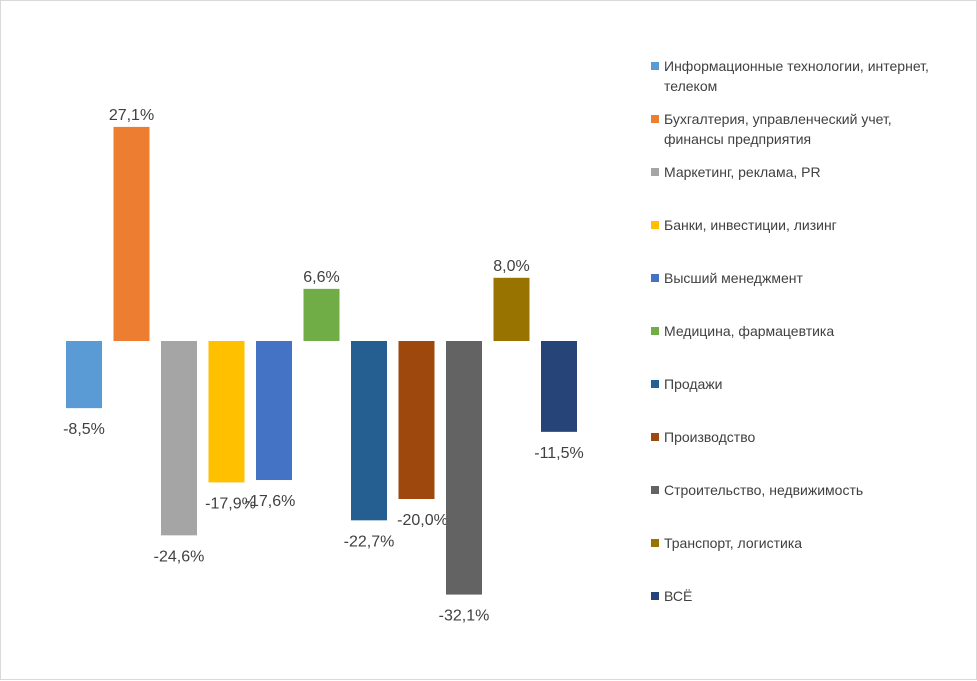 The height and width of the screenshot is (681, 977). I want to click on legend-item-5: Высший менеджмент, so click(811, 278).